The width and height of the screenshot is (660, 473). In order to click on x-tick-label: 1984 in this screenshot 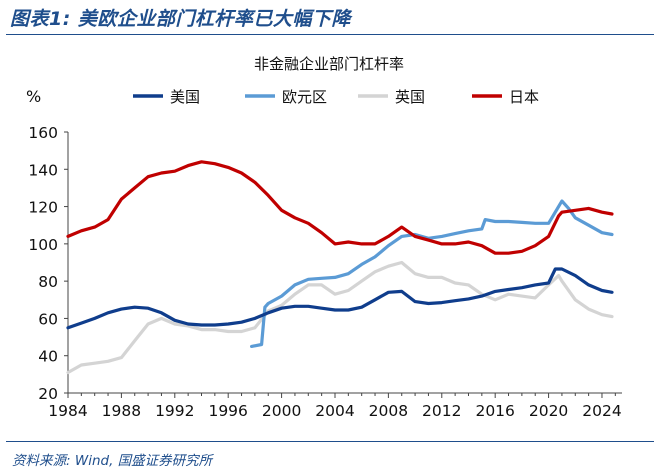, I will do `click(67, 411)`.